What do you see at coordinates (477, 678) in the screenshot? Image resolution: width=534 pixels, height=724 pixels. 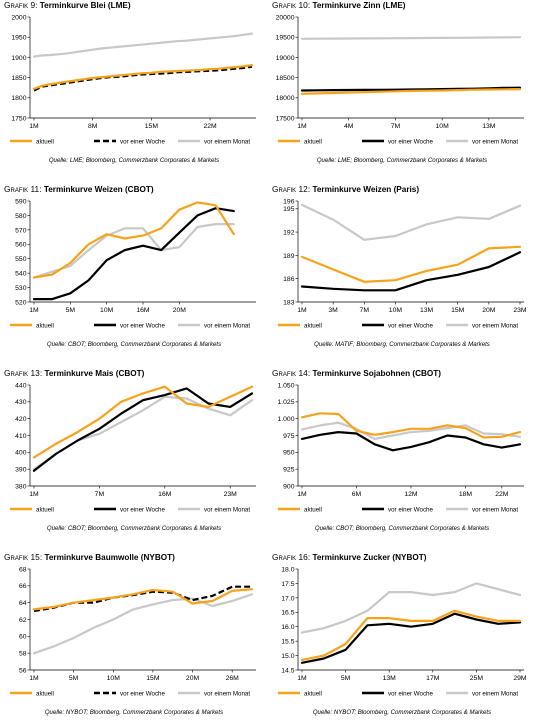 I see `x-tick-label: 25M` at bounding box center [477, 678].